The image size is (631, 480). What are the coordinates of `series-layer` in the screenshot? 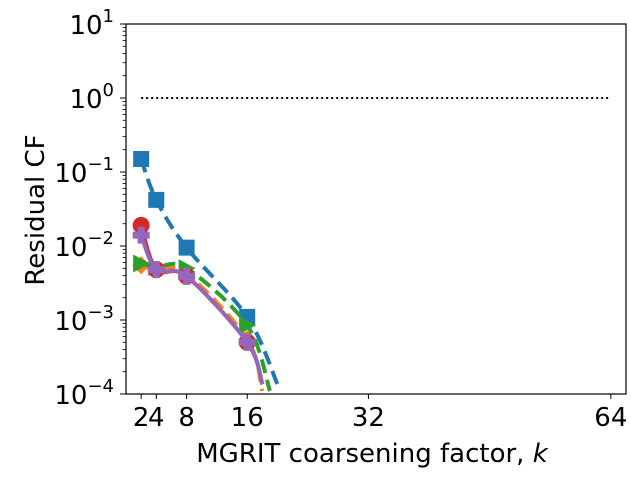 It's located at (206, 271).